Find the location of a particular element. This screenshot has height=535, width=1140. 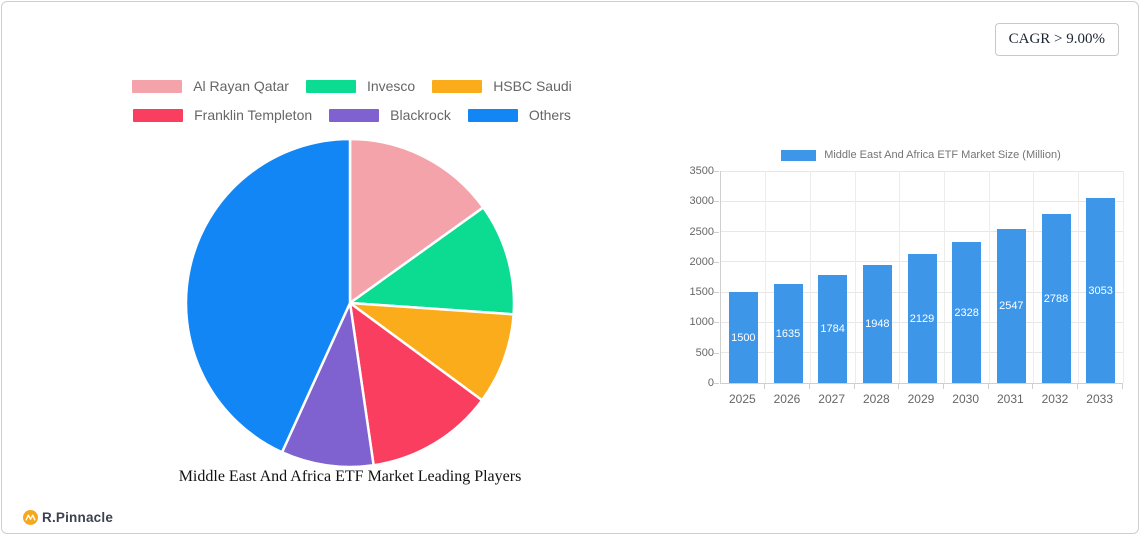

x-axis-label-2026: 2026 is located at coordinates (787, 399).